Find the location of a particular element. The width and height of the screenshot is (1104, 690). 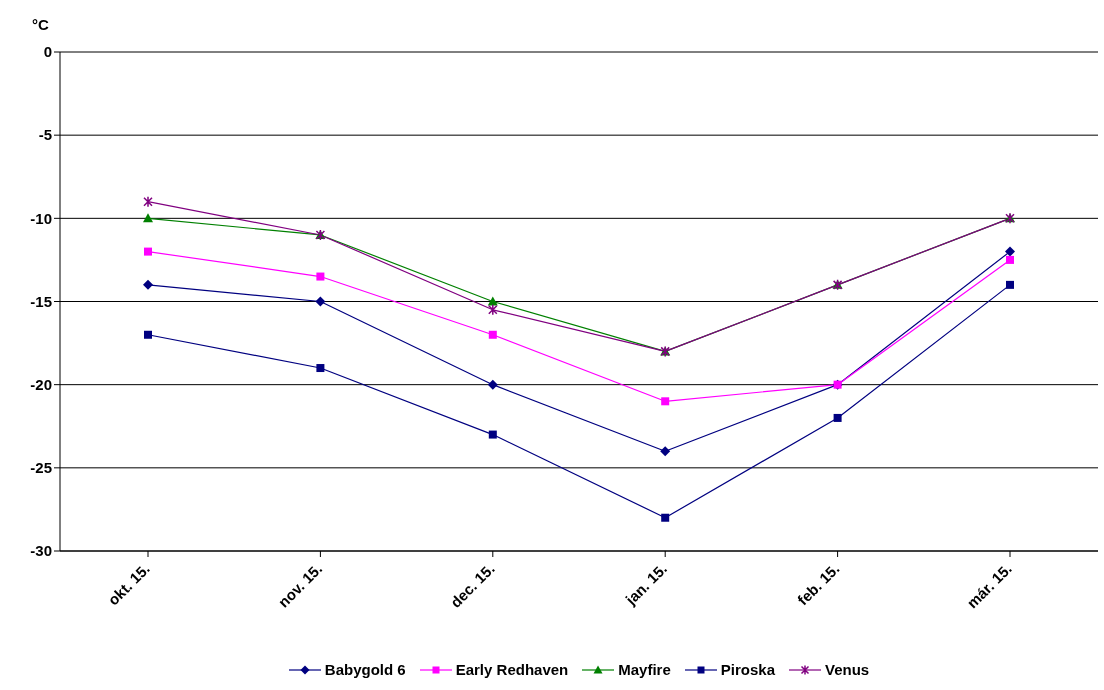

y-tick-label: 0 is located at coordinates (47, 52).